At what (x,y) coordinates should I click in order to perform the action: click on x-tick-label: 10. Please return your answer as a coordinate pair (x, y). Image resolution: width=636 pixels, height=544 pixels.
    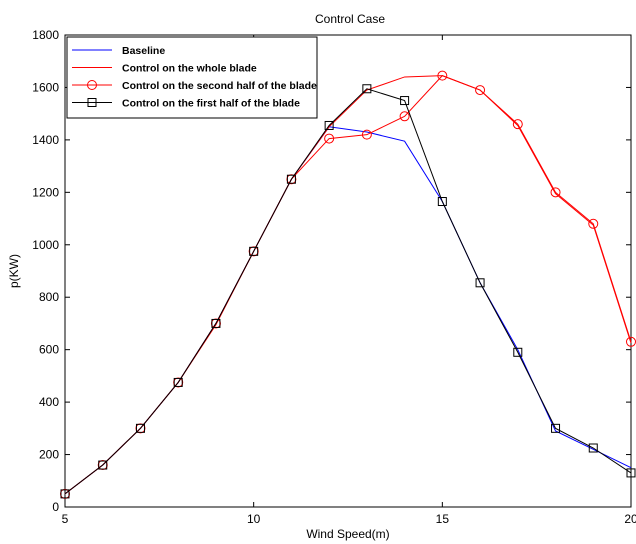
    Looking at the image, I should click on (254, 519).